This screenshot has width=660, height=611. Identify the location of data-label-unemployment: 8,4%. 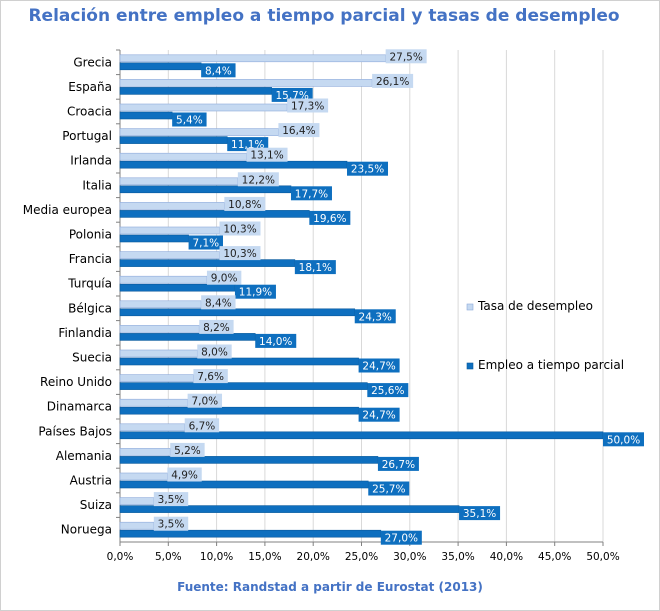
(218, 303).